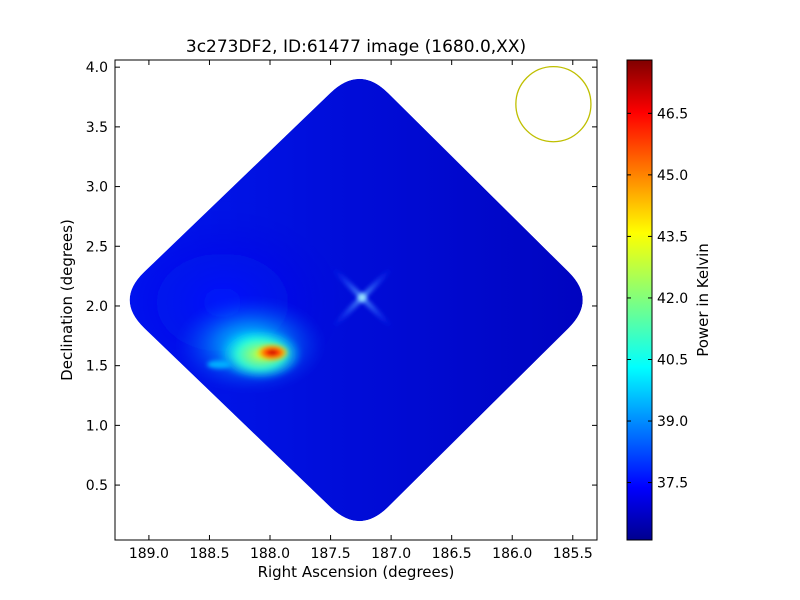 This screenshot has height=600, width=800. What do you see at coordinates (672, 237) in the screenshot?
I see `colorbar-tick-label: 43.5` at bounding box center [672, 237].